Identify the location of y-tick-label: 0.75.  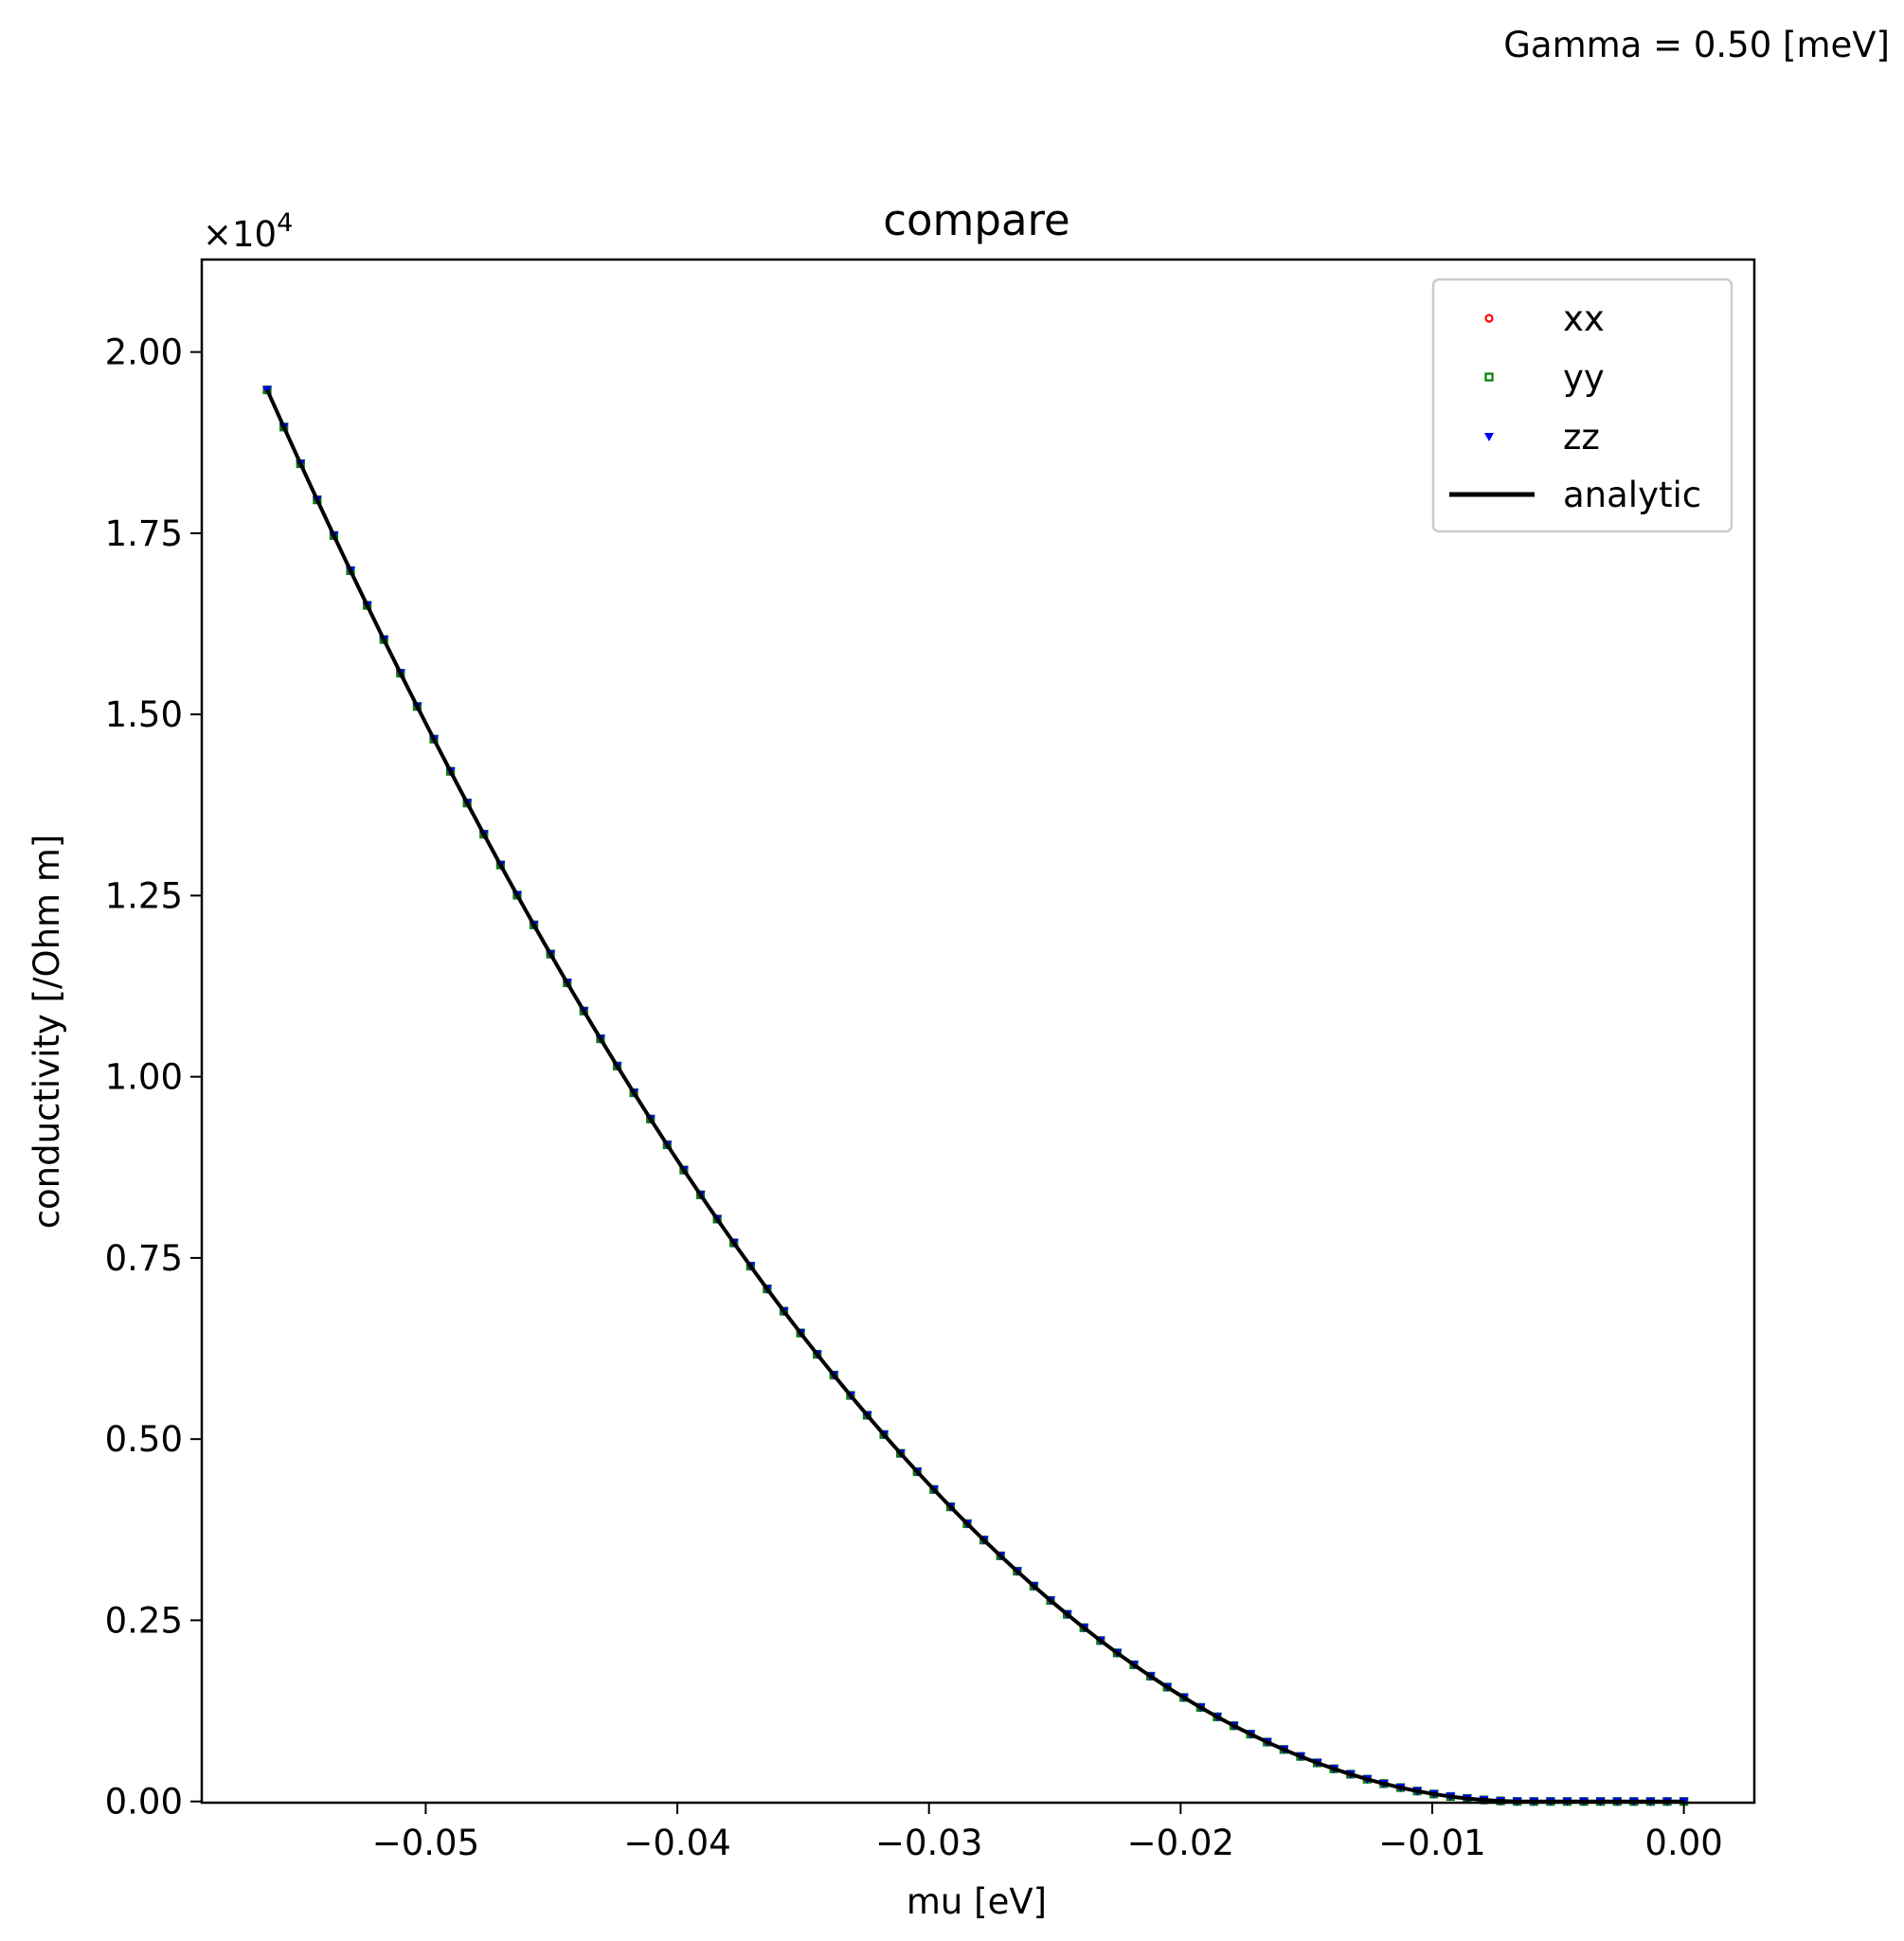
(144, 1258).